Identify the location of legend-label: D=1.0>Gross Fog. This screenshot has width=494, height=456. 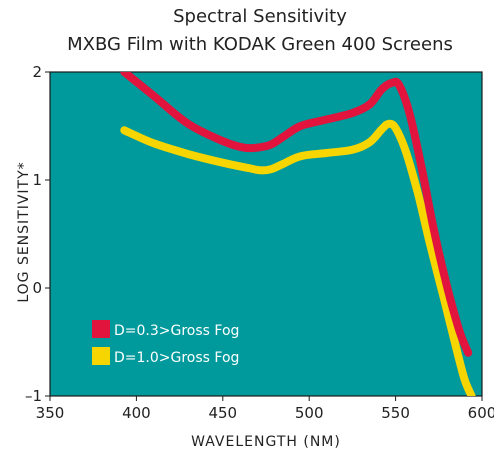
(176, 358).